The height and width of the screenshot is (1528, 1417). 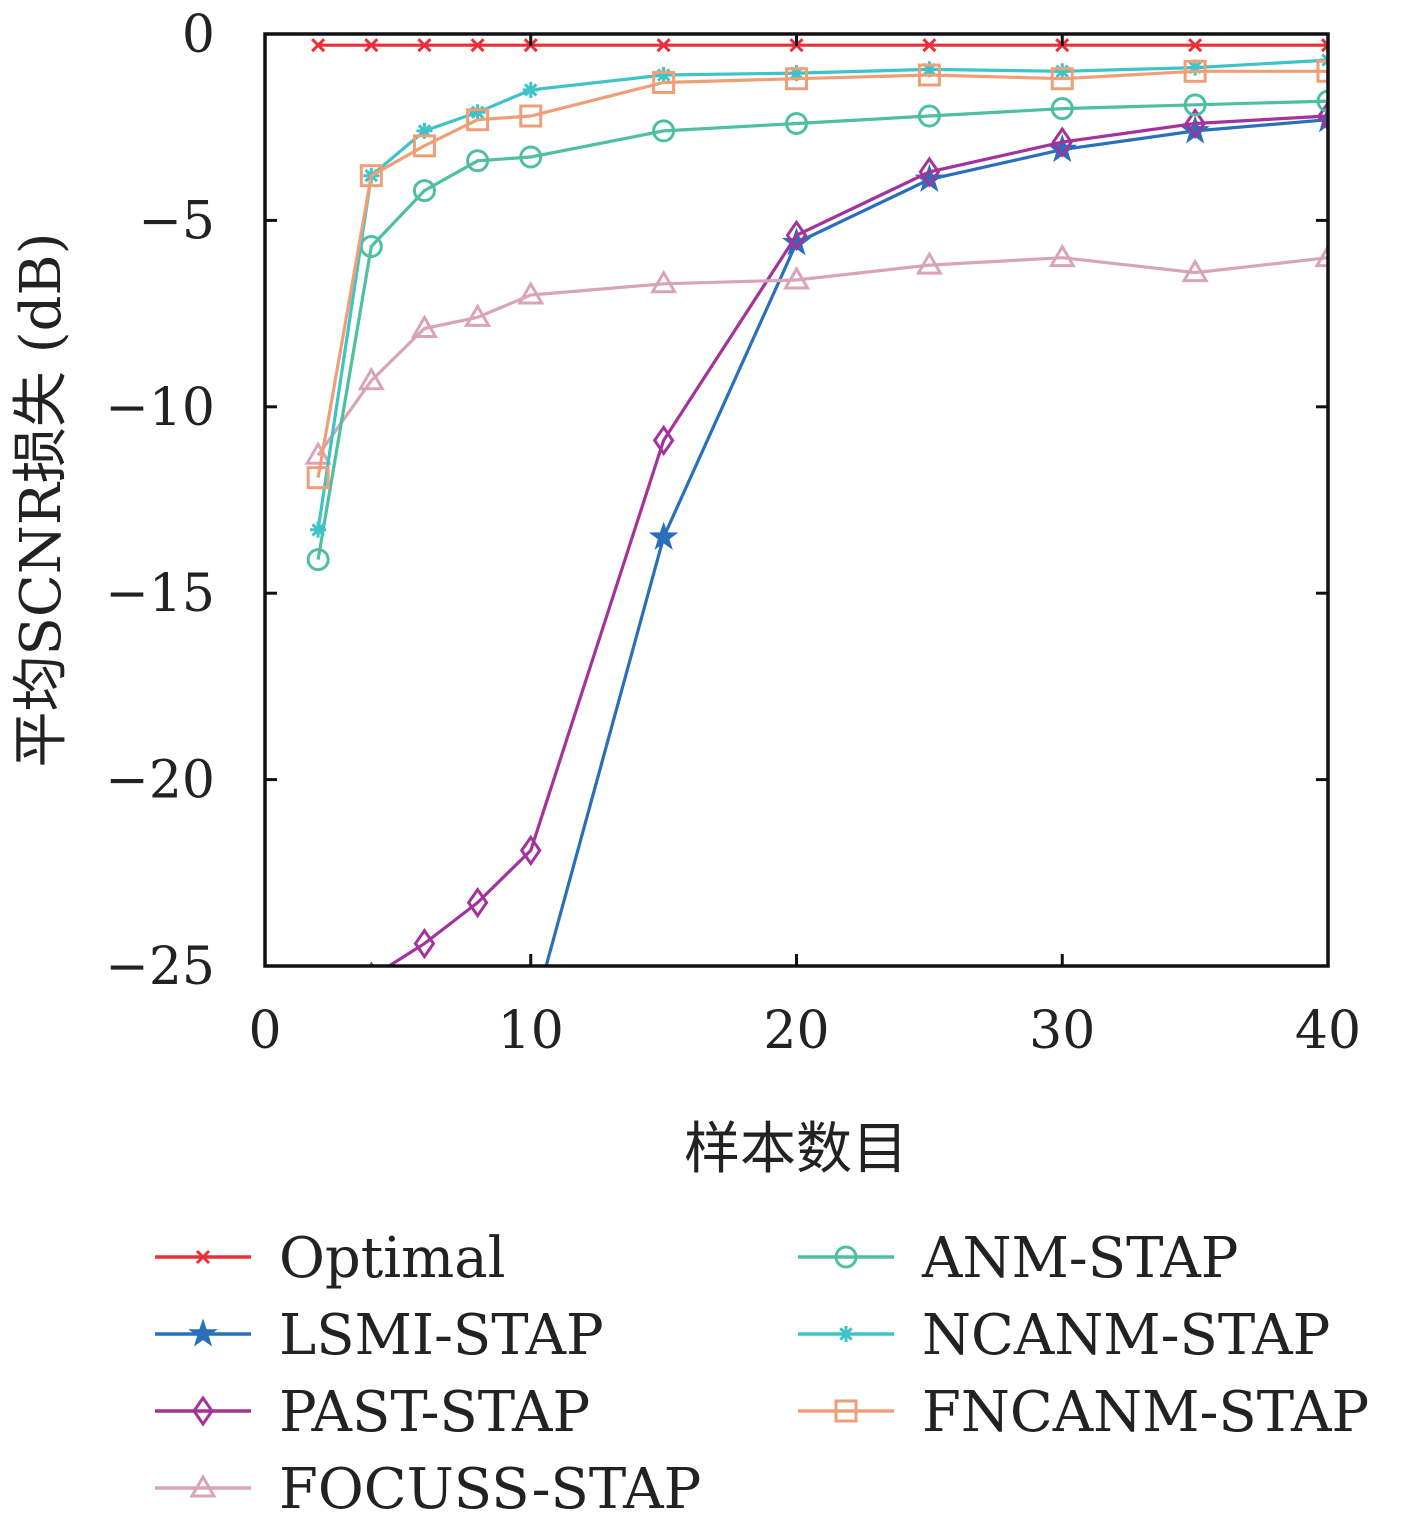 I want to click on series-line-focuss-stap, so click(x=822, y=356).